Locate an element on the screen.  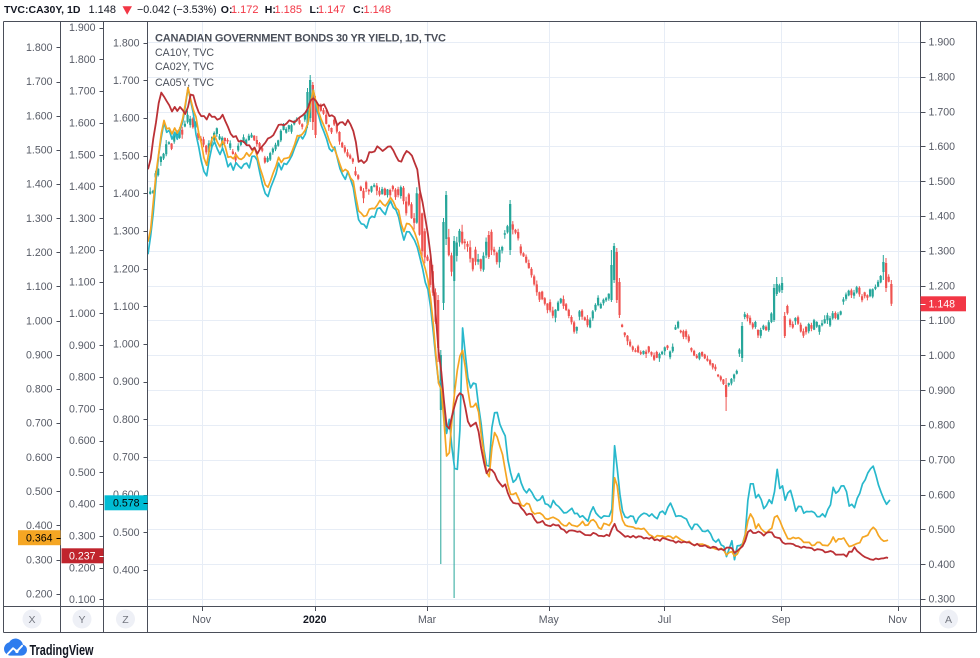
svg-text: CA02Y, TVC is located at coordinates (184, 67).